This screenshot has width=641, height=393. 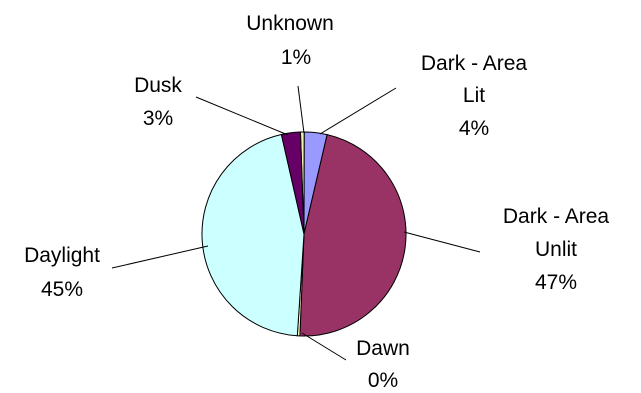 What do you see at coordinates (301, 109) in the screenshot?
I see `leader-line-unknown` at bounding box center [301, 109].